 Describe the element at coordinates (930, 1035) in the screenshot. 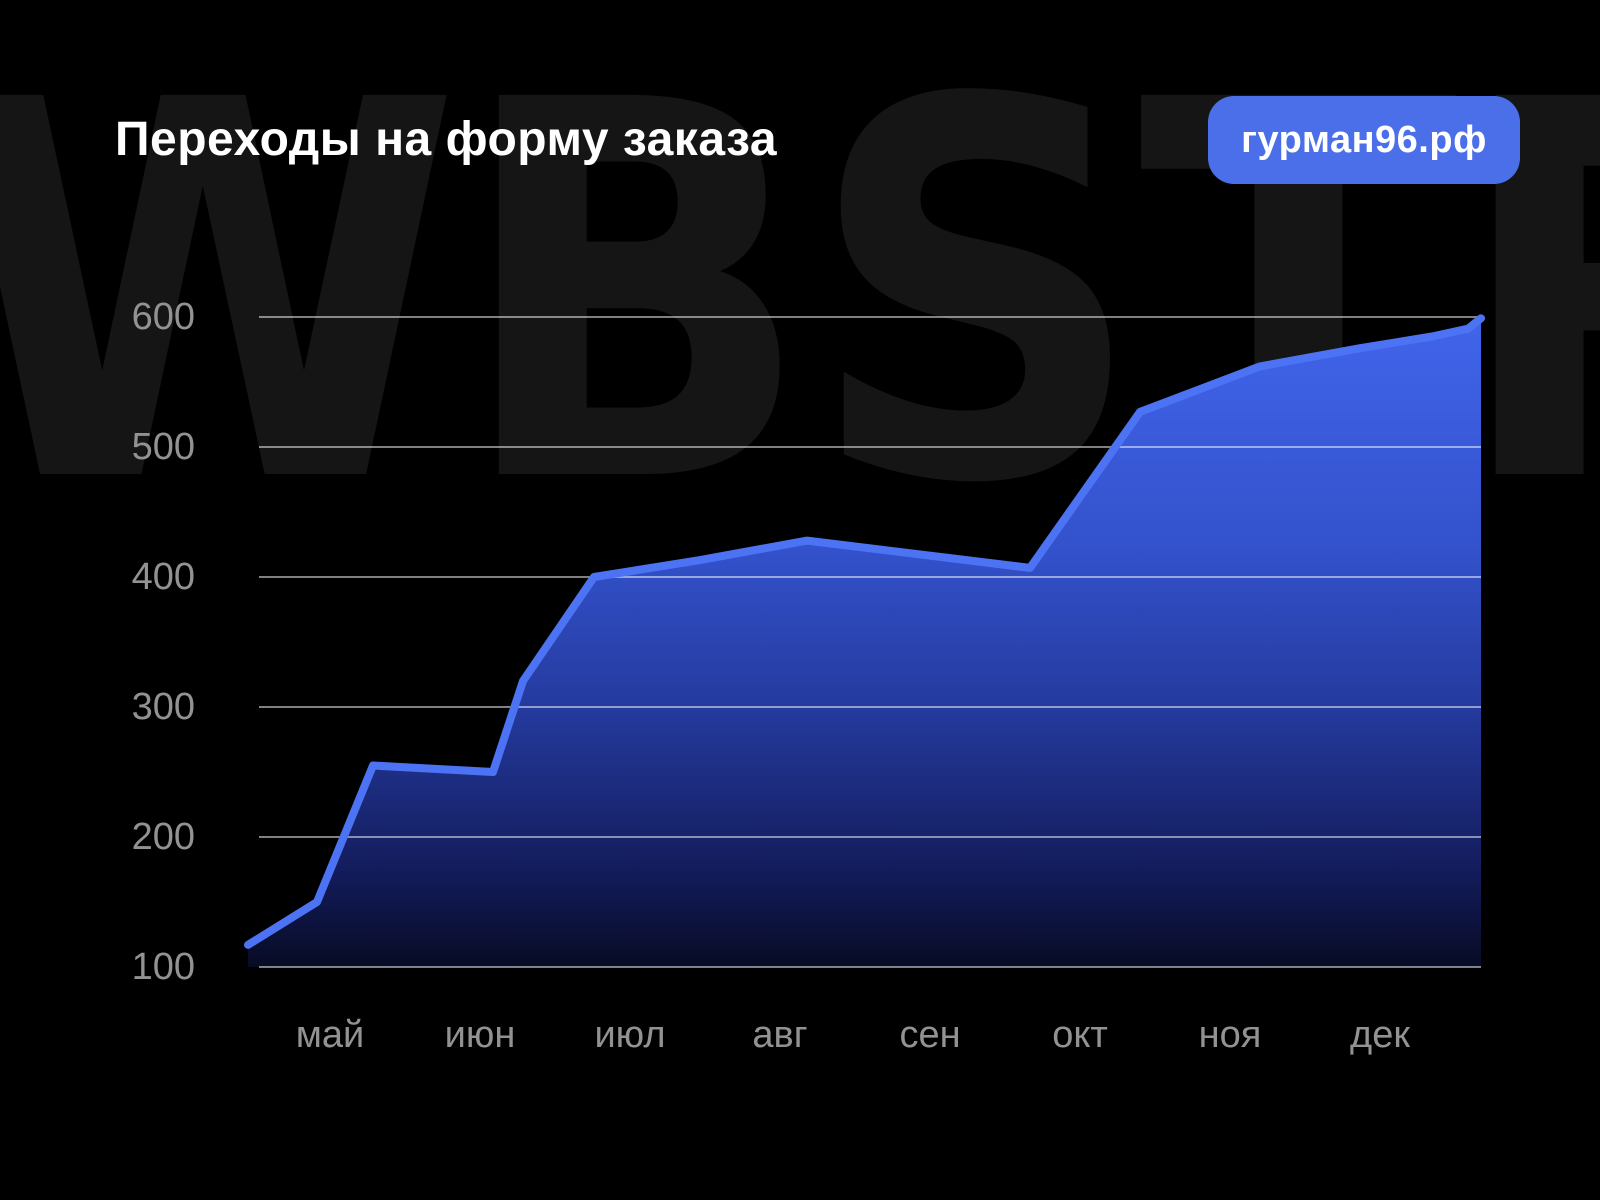

I see `x-tick-label: сен` at that location.